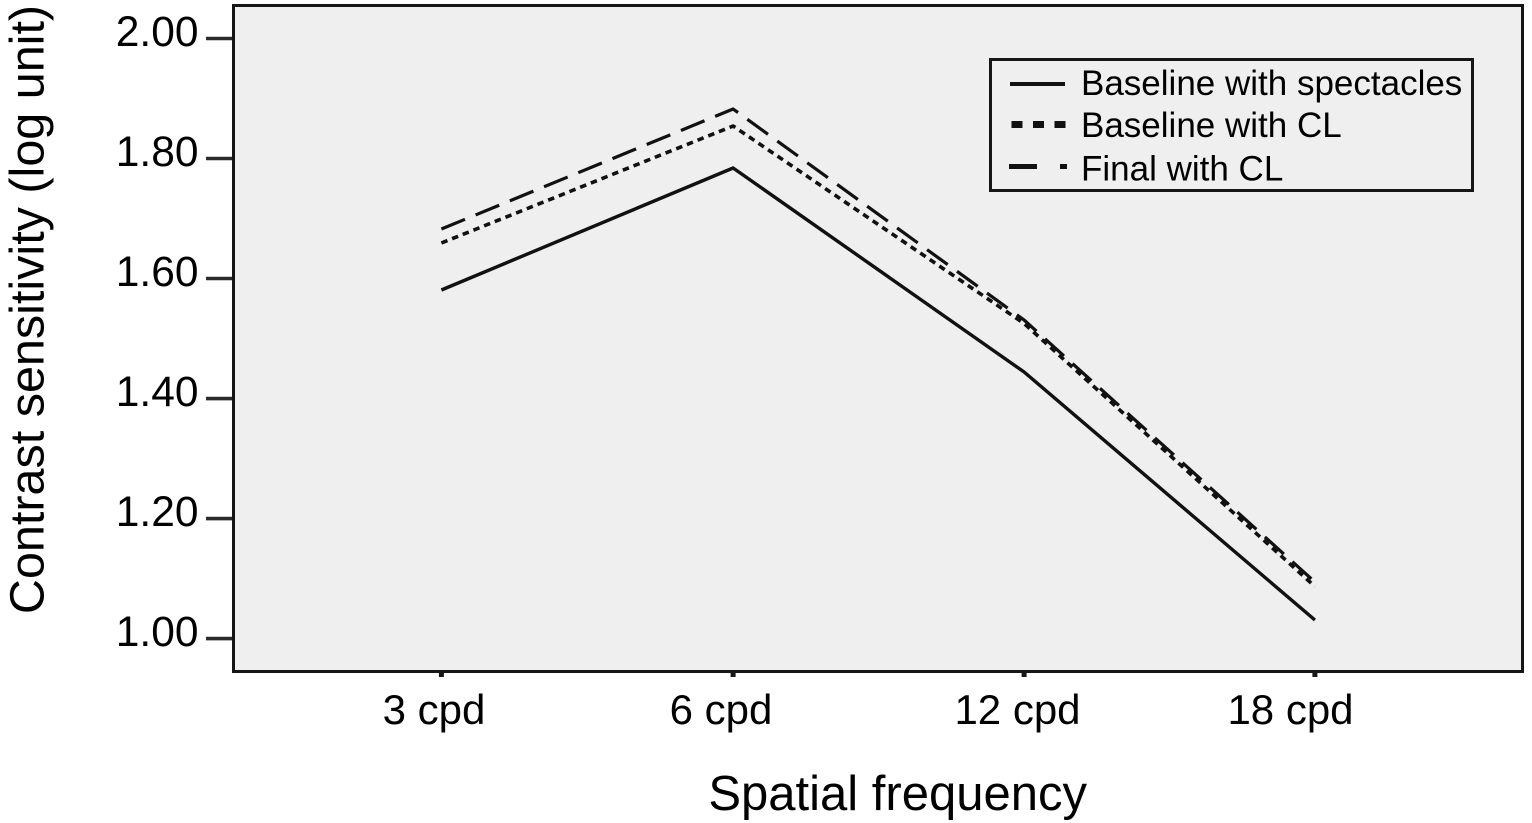  What do you see at coordinates (1017, 709) in the screenshot?
I see `svg-text: 12 cpd` at bounding box center [1017, 709].